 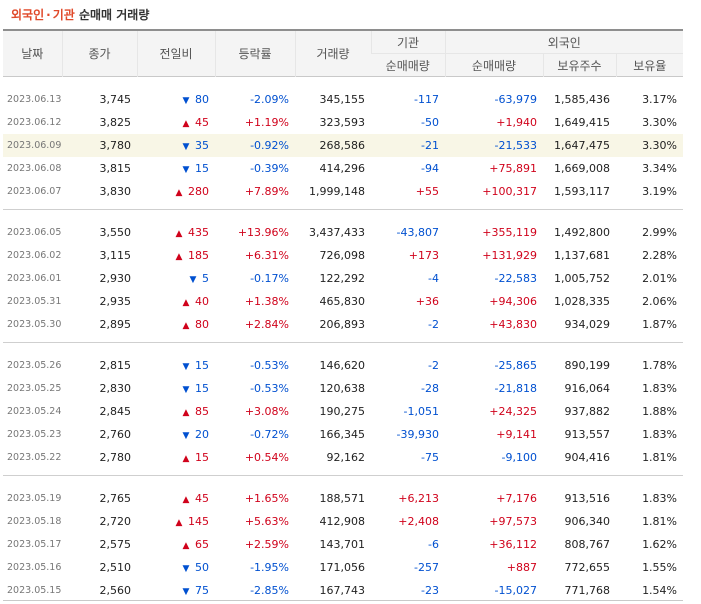 What do you see at coordinates (343, 600) in the screenshot?
I see `table-bottom-border` at bounding box center [343, 600].